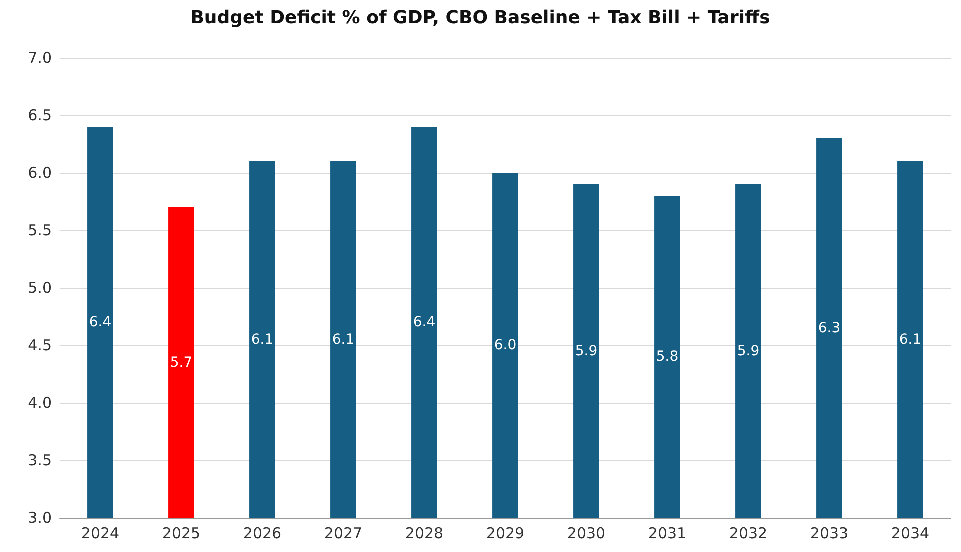  Describe the element at coordinates (40, 288) in the screenshot. I see `y-tick-label: 5.0` at that location.